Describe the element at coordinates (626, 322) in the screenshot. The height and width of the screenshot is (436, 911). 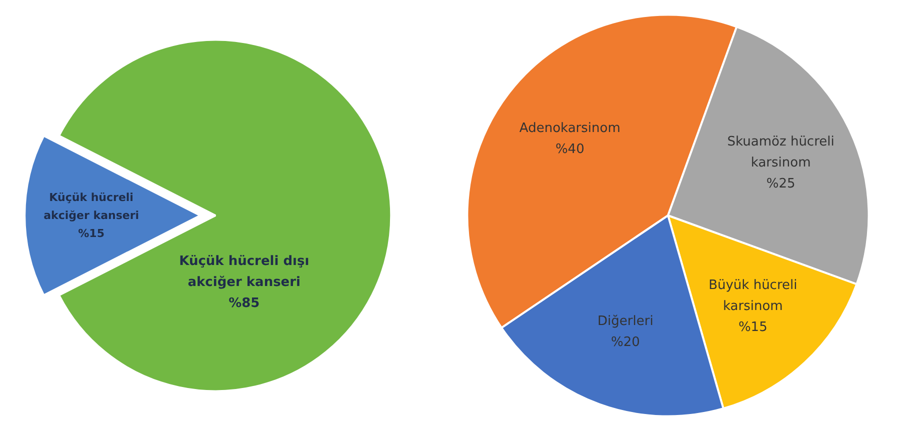
I see `slice-label: Diğerleri` at that location.